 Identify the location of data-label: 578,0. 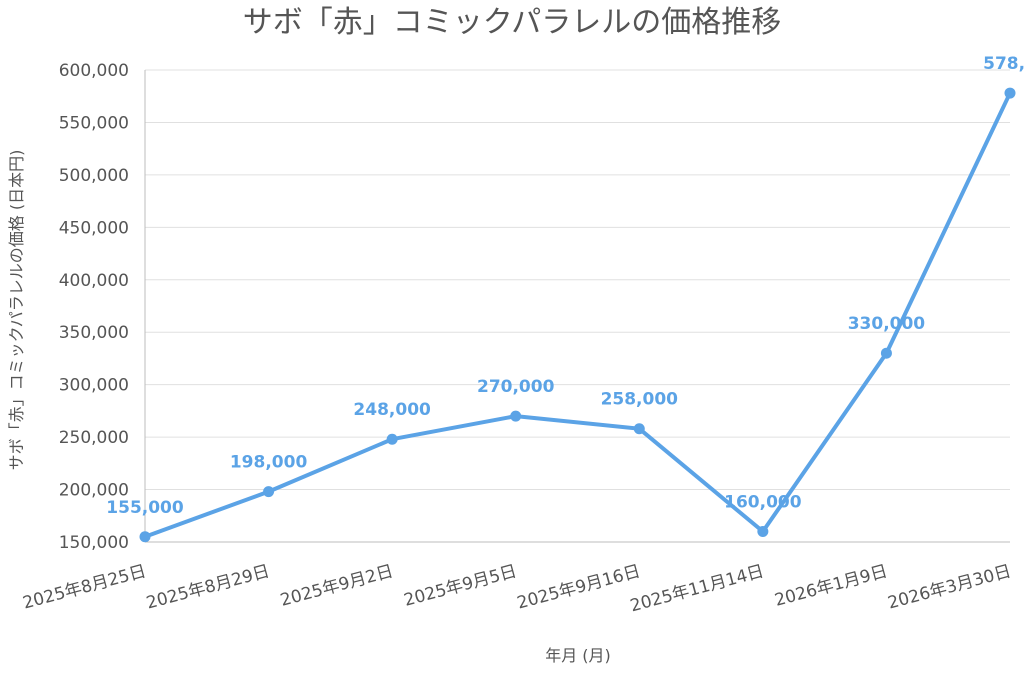
(1003, 64).